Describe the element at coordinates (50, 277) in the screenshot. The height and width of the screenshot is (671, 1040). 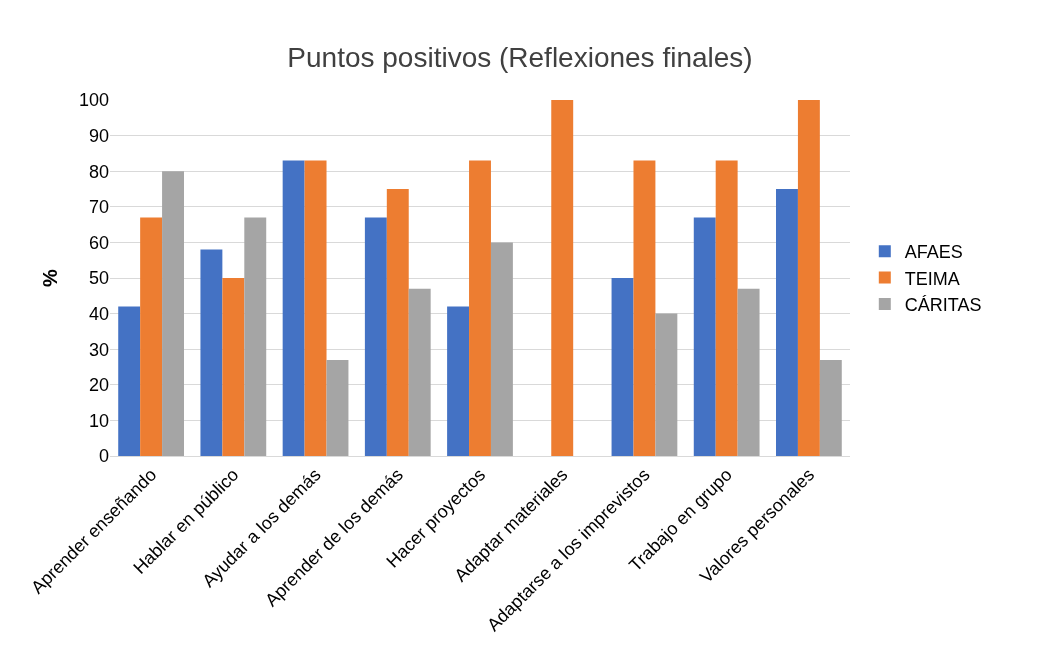
I see `y-axis-title: %` at that location.